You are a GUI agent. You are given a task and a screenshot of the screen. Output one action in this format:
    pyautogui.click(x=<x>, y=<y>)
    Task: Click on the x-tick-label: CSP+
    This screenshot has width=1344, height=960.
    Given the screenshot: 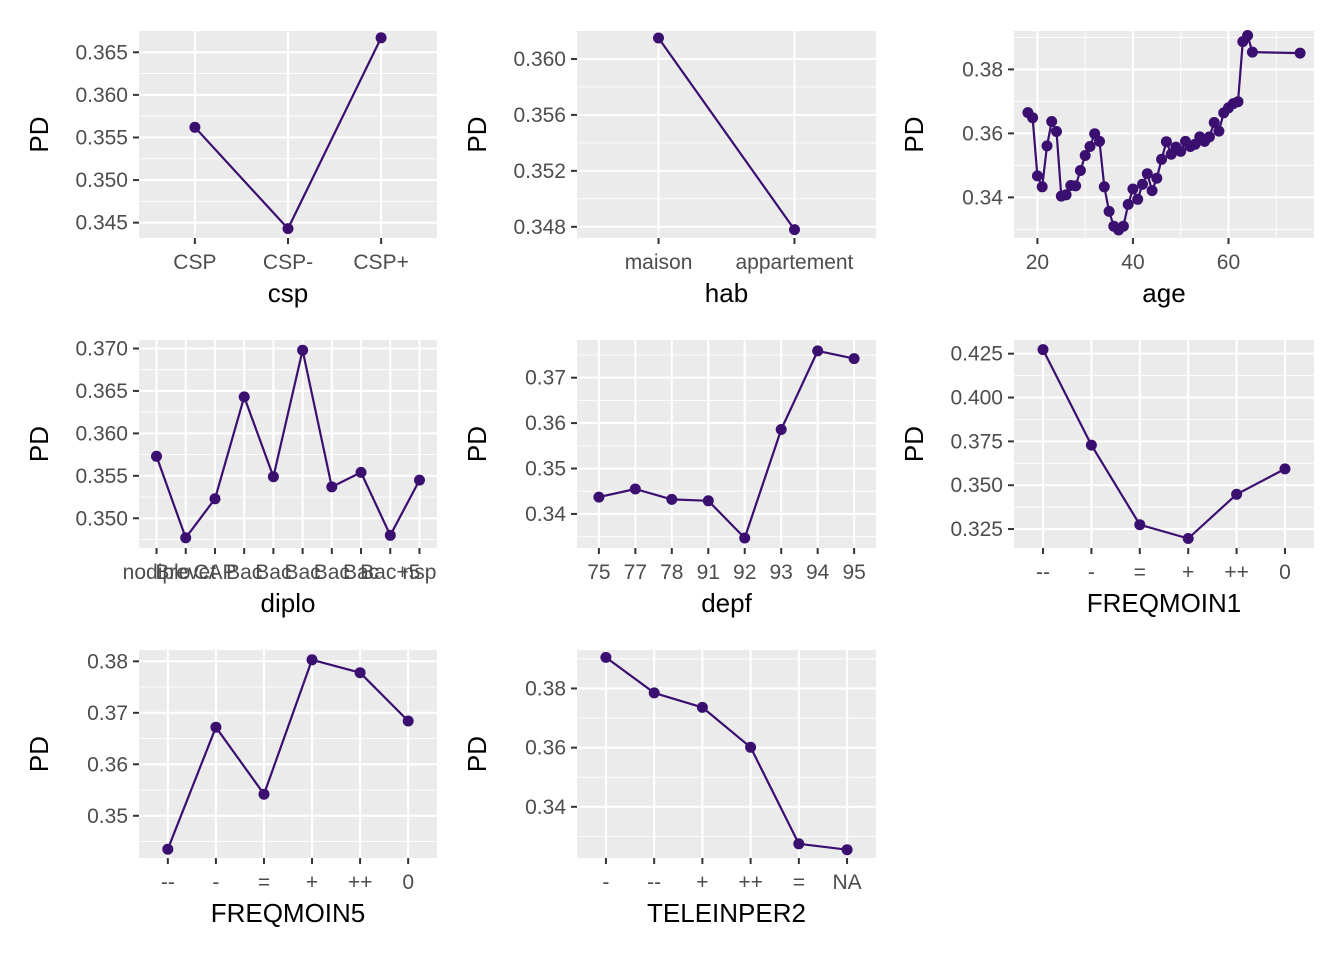 What is the action you would take?
    pyautogui.click(x=380, y=262)
    